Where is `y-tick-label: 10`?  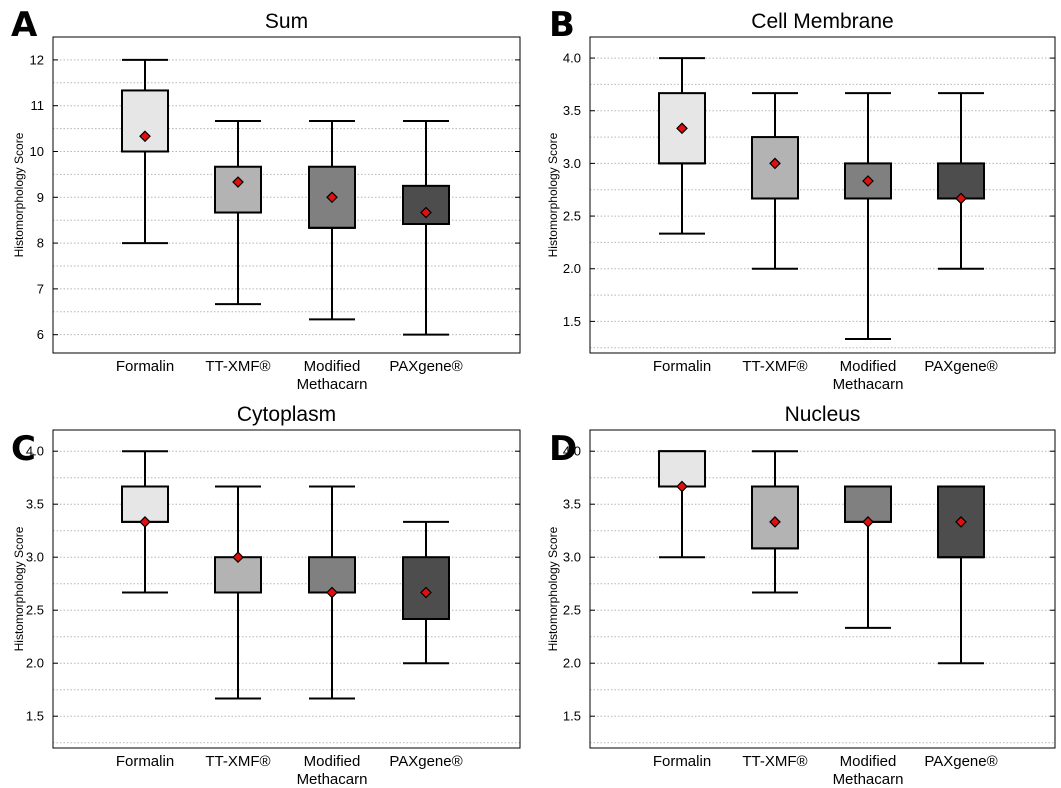 y-tick-label: 10 is located at coordinates (37, 151).